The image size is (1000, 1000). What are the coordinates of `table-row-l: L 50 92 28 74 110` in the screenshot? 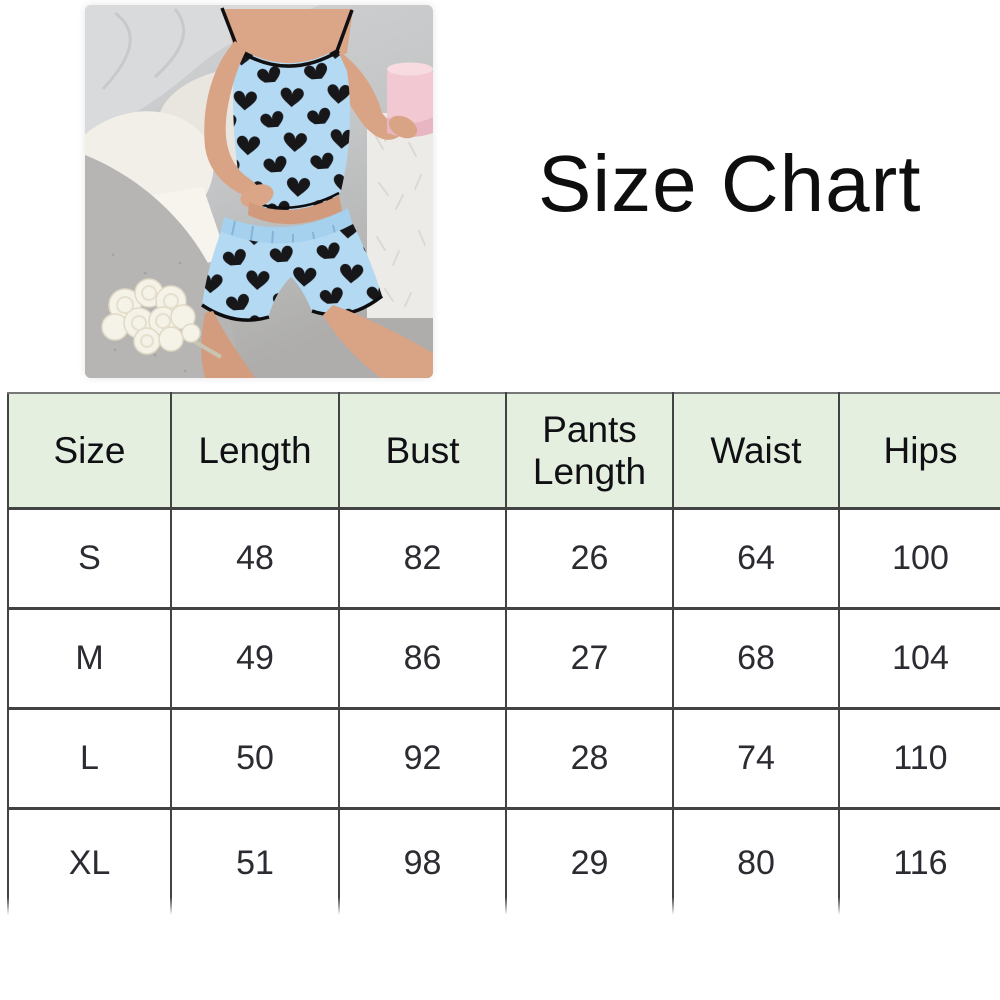 It's located at (503, 758).